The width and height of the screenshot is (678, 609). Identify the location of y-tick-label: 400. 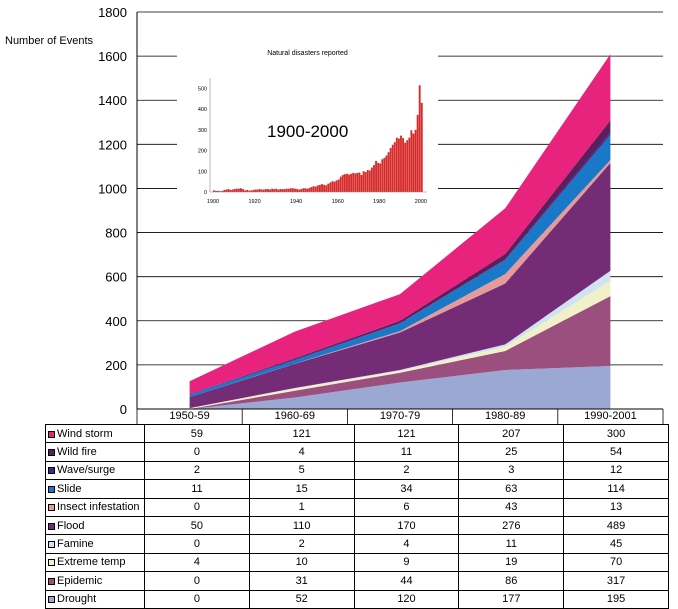
(116, 321).